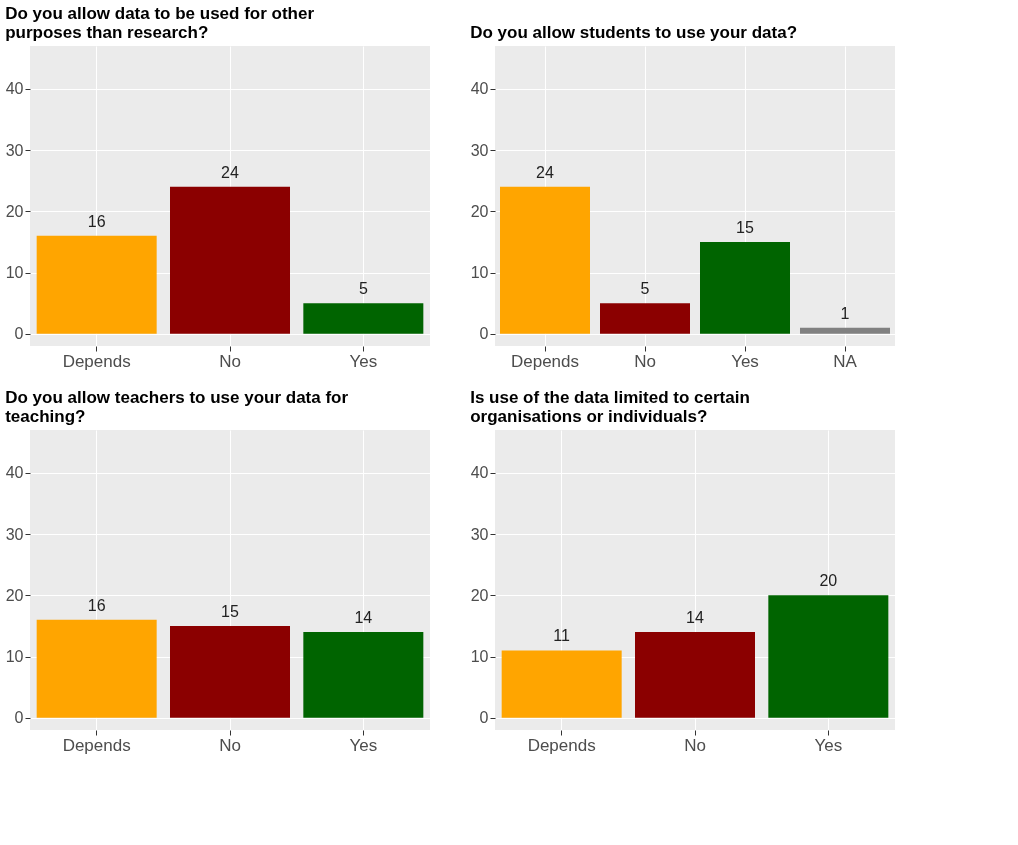 The image size is (1018, 845). I want to click on data-label: 11, so click(562, 636).